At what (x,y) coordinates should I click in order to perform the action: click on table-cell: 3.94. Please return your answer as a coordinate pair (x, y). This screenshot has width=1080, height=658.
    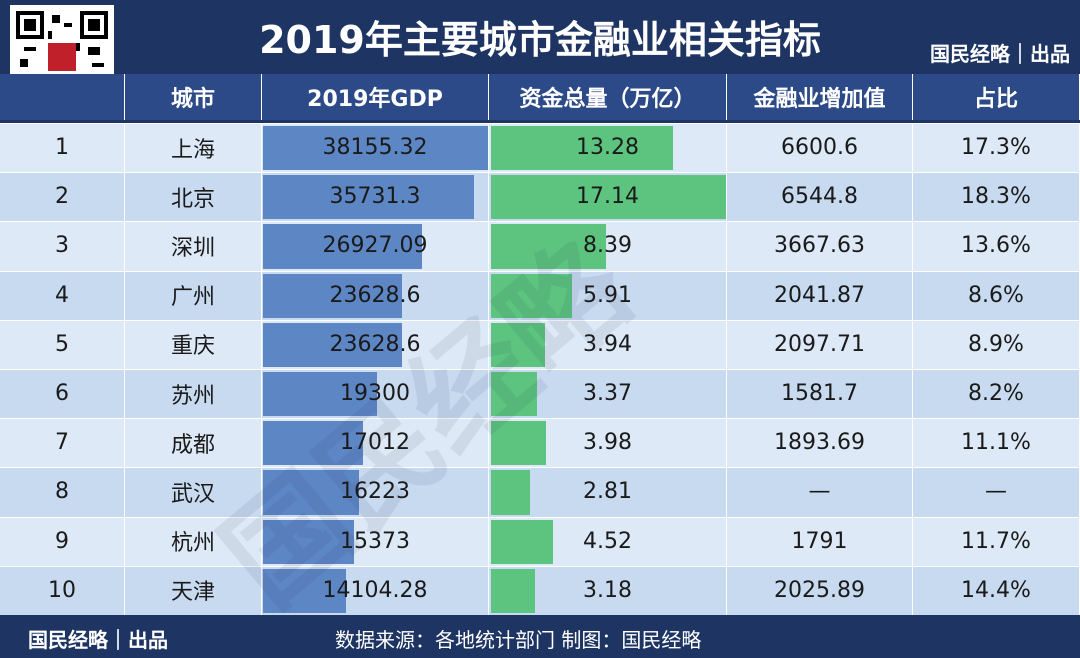
    Looking at the image, I should click on (608, 344).